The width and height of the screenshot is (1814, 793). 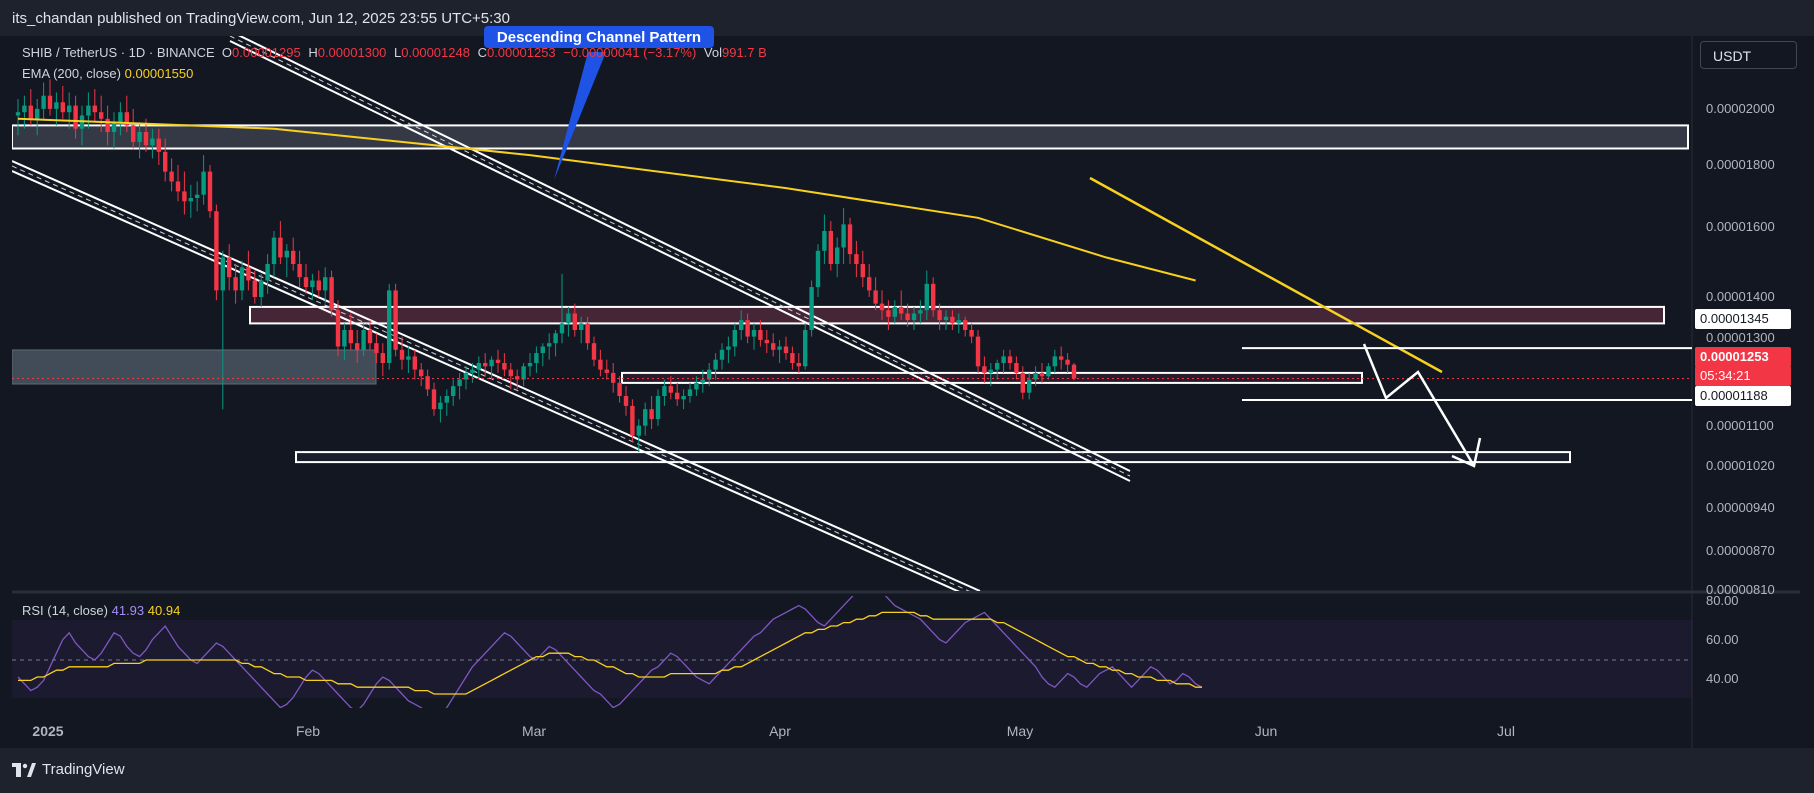 I want to click on rsi-line, so click(x=610, y=652).